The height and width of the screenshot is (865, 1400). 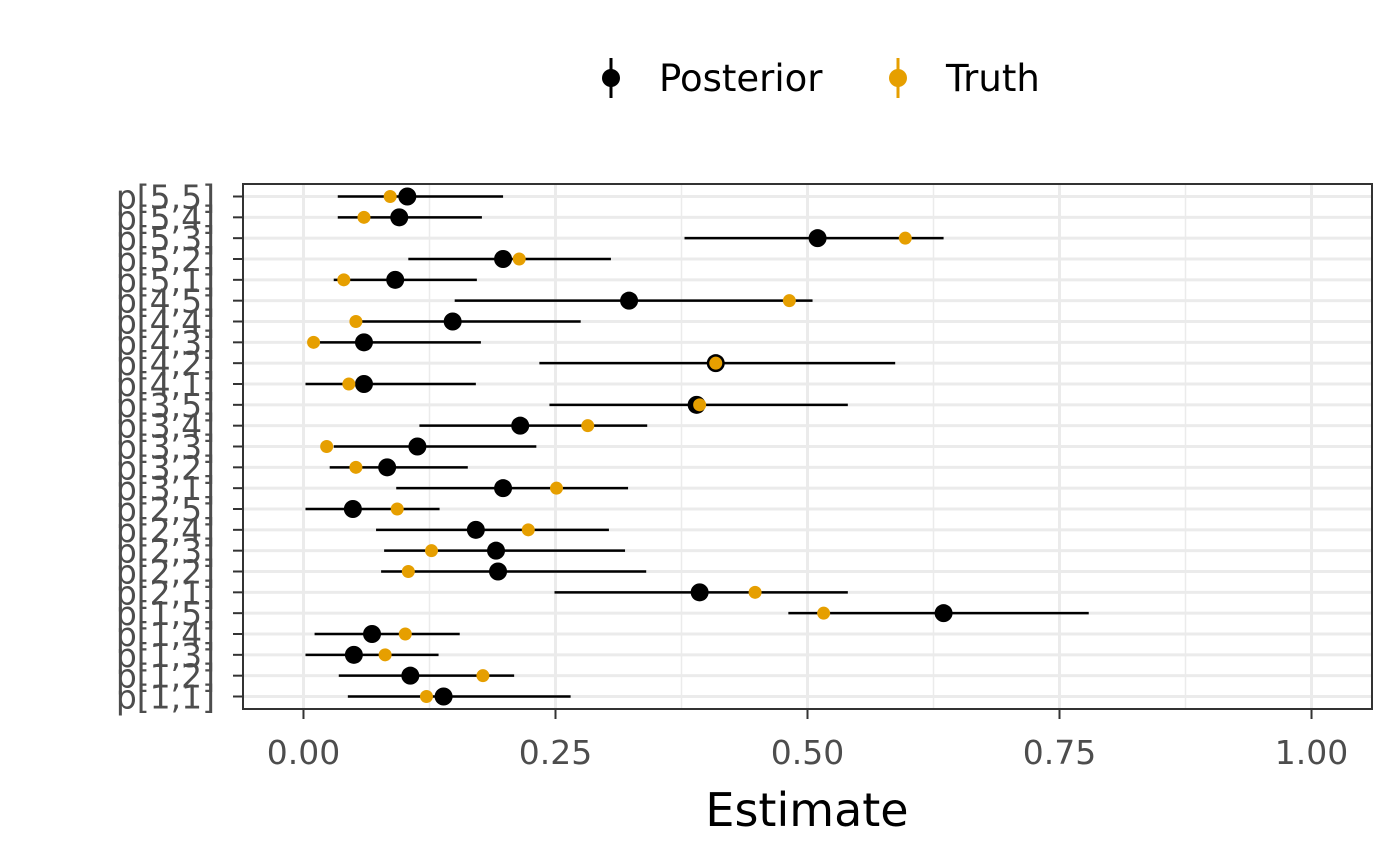 I want to click on x-tick-label: 0.50, so click(x=807, y=752).